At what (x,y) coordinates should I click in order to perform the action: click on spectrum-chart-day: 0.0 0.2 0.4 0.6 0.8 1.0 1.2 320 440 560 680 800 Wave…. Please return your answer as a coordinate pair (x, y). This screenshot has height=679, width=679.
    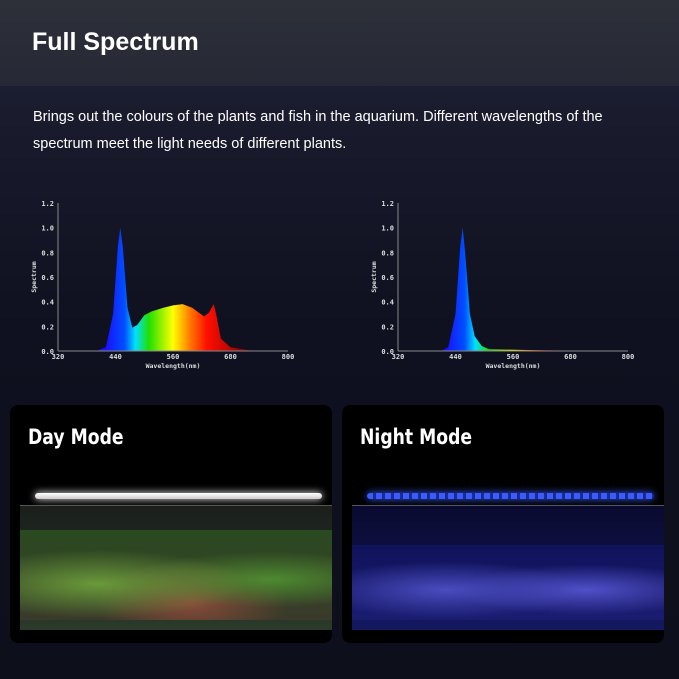
    Looking at the image, I should click on (162, 285).